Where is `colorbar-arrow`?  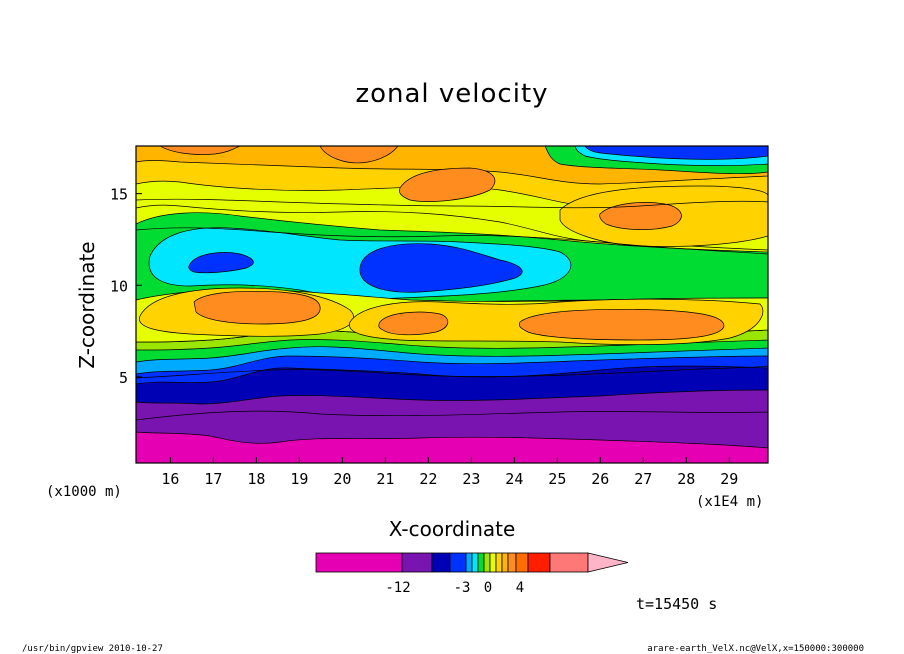 colorbar-arrow is located at coordinates (608, 562).